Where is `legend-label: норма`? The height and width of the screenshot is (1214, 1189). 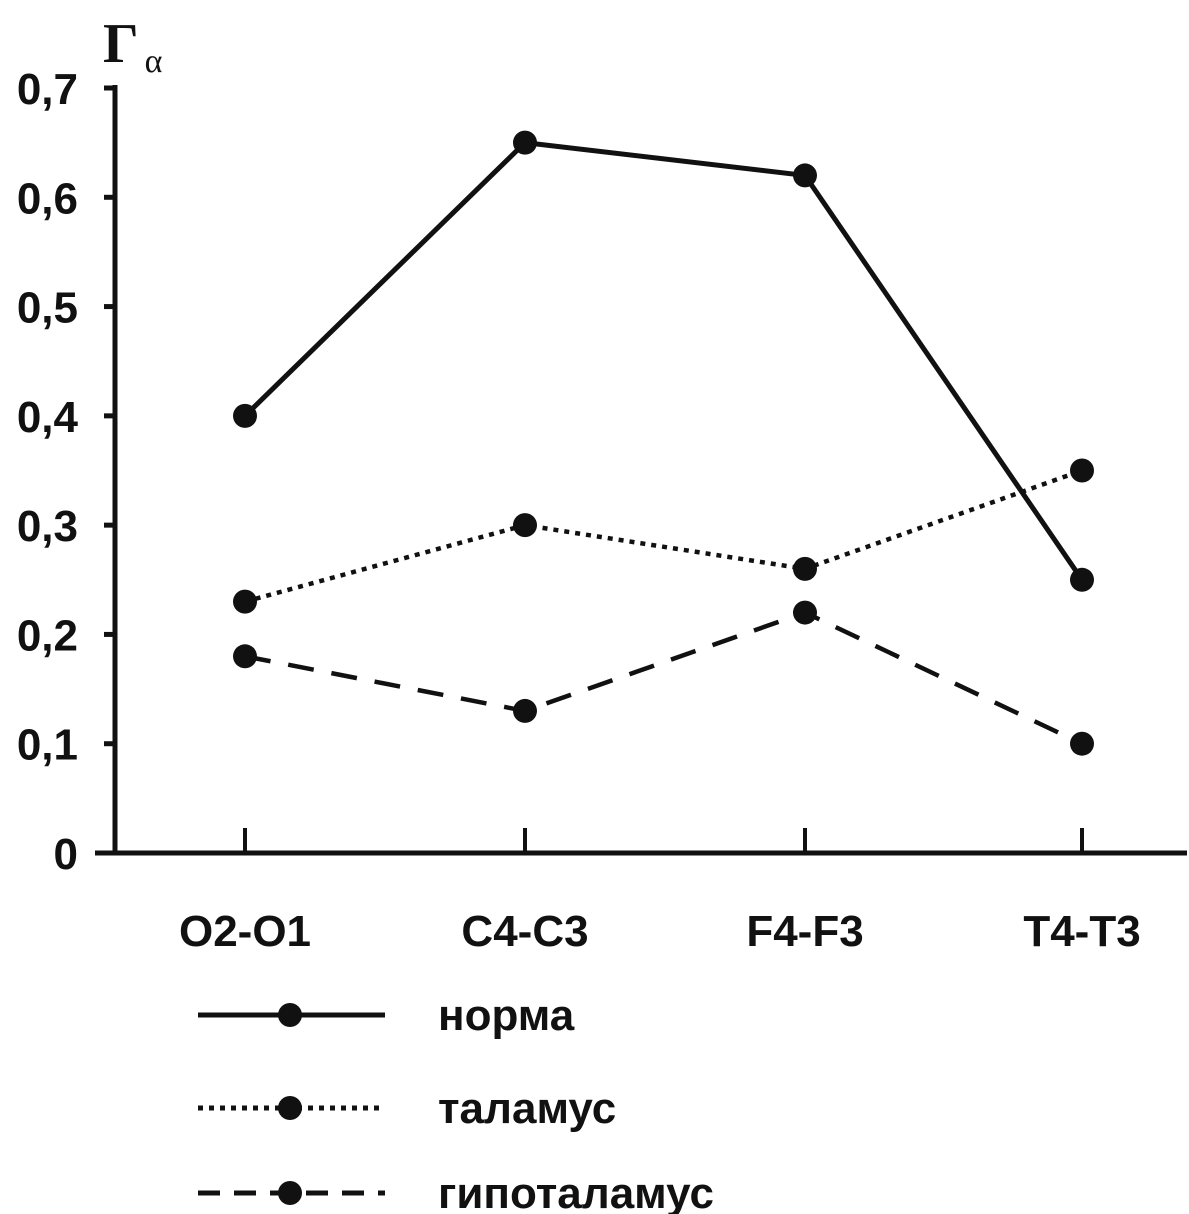
legend-label: норма is located at coordinates (506, 1015).